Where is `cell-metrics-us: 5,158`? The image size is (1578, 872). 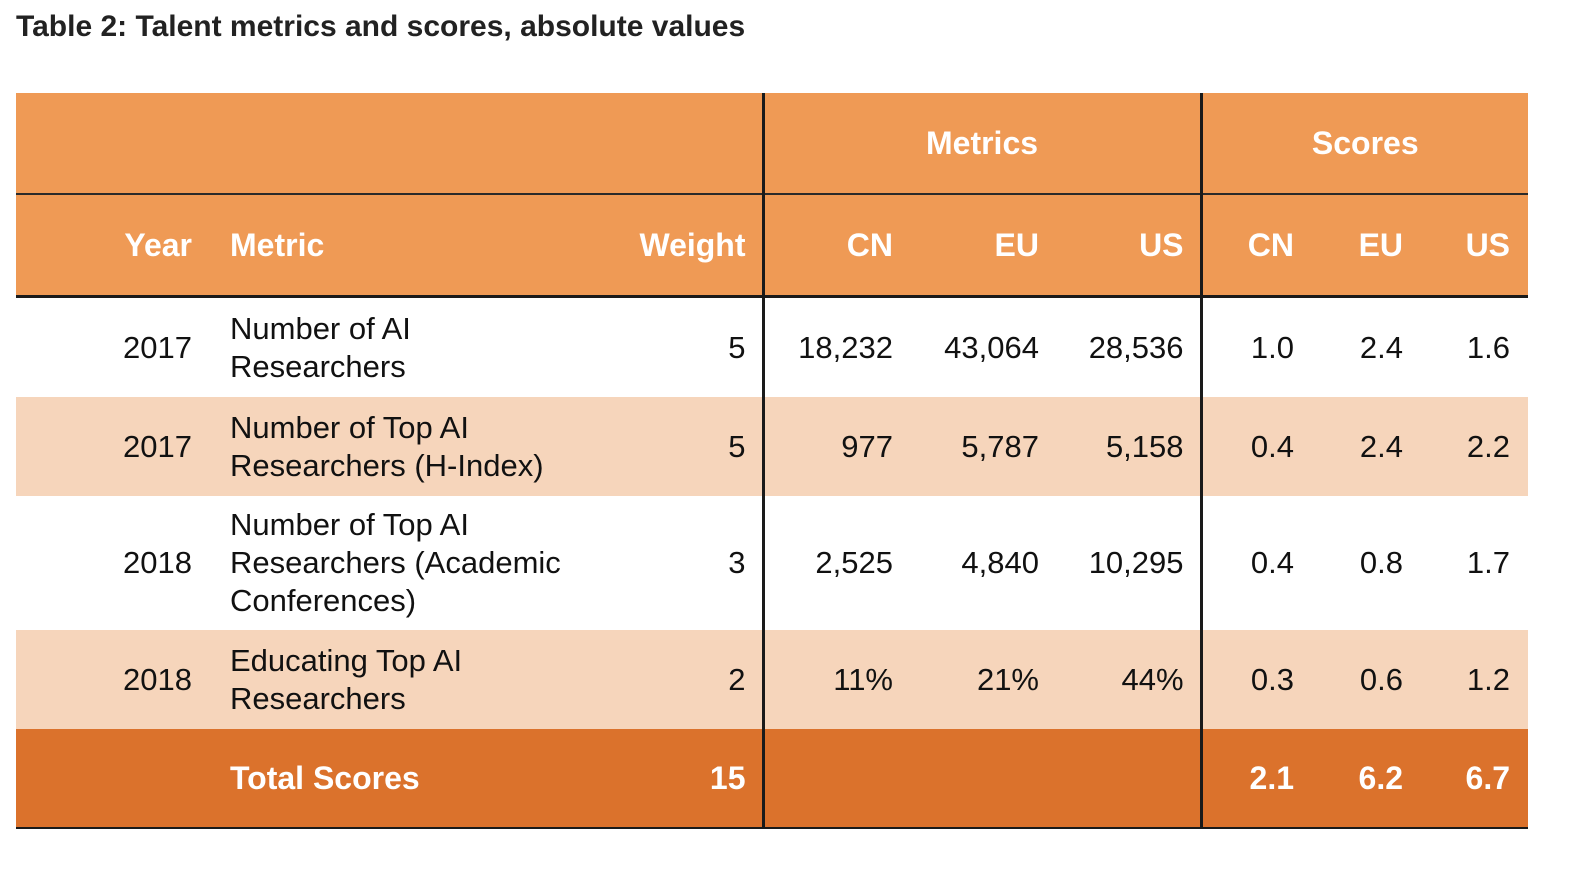
cell-metrics-us: 5,158 is located at coordinates (1121, 446).